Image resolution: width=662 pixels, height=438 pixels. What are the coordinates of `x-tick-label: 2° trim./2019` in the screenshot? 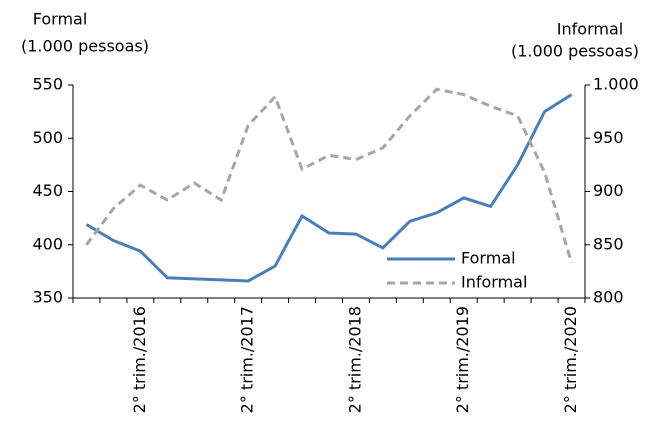 It's located at (462, 359).